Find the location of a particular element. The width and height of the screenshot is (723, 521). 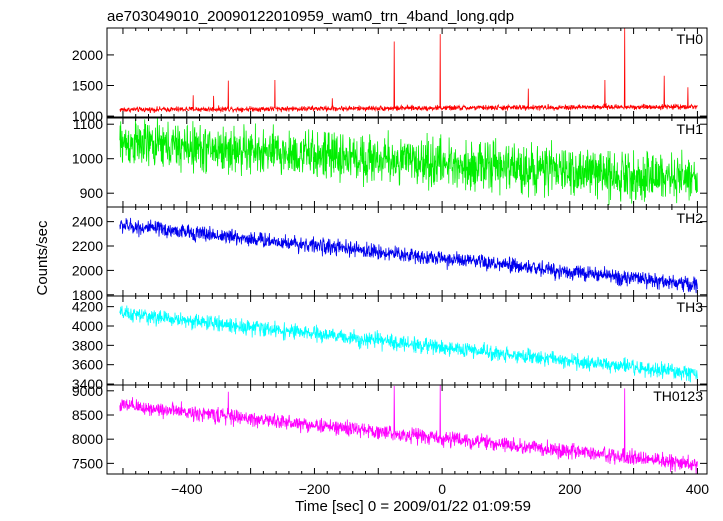

y-tick-label: 8000 is located at coordinates (87, 439).